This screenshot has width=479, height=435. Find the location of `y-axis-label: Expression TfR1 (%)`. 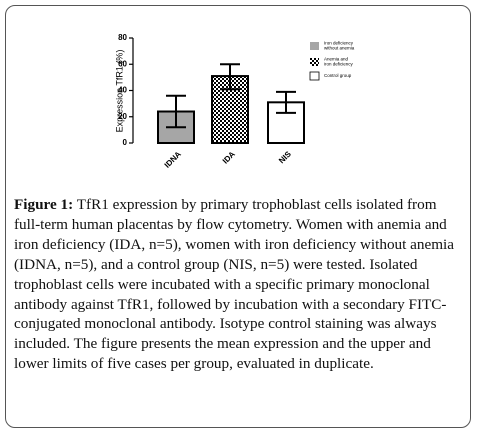

y-axis-label: Expression TfR1 (%) is located at coordinates (119, 91).